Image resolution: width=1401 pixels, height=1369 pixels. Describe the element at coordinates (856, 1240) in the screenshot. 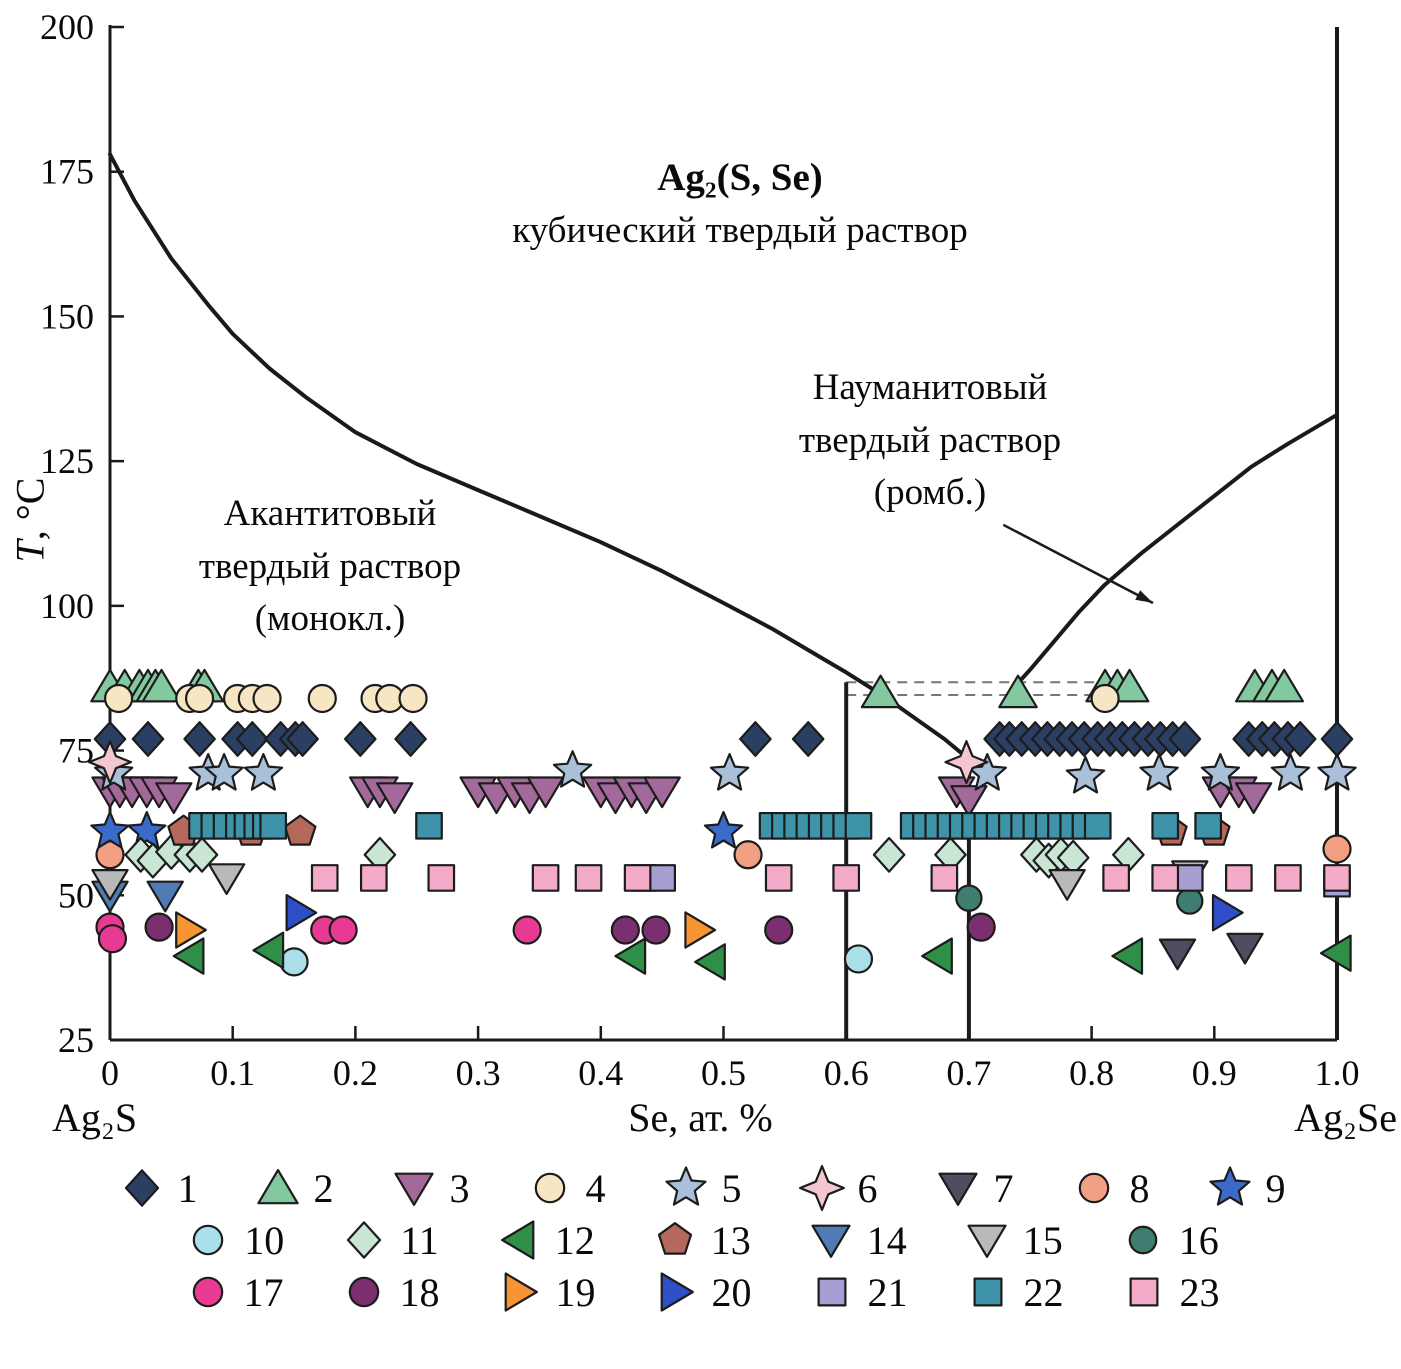

I see `legend-item-14: 14` at that location.